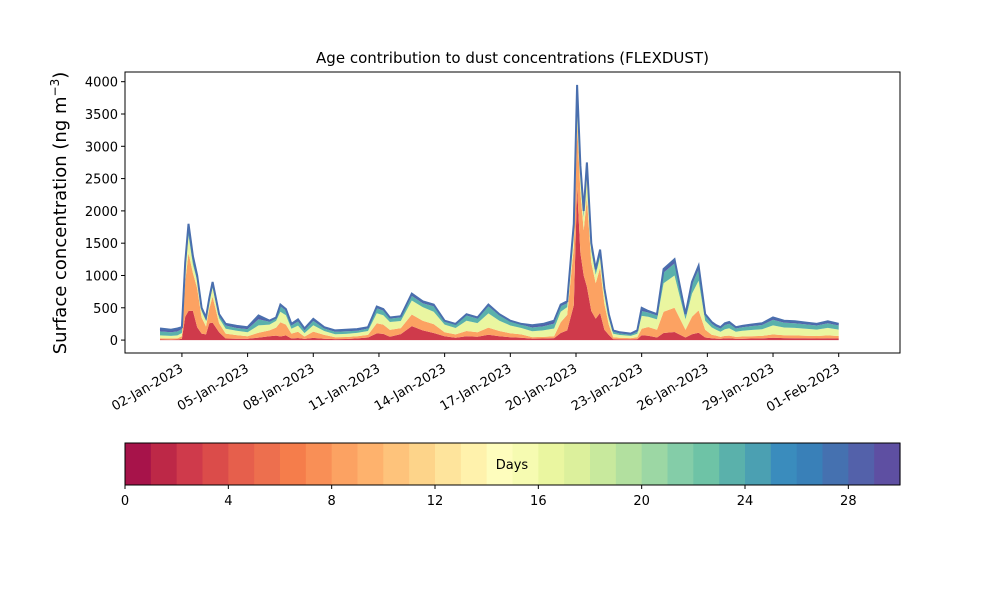  What do you see at coordinates (489, 497) in the screenshot?
I see `colorbar-ticks: 0 4 8 12 16 20 24 28` at bounding box center [489, 497].